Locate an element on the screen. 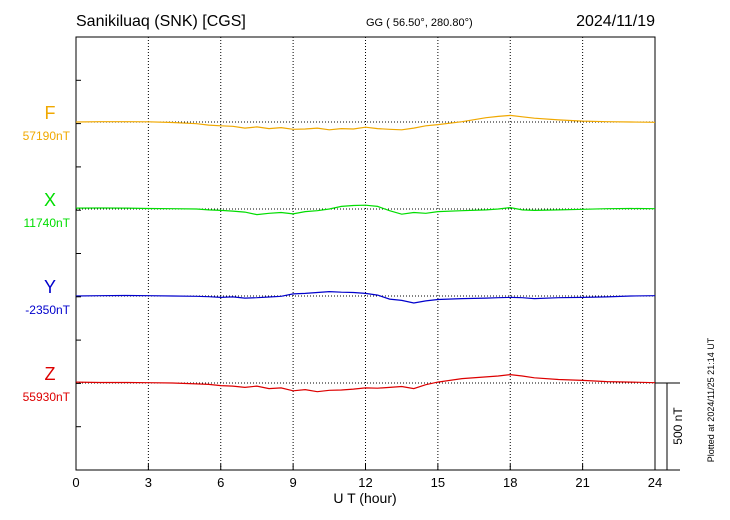 This screenshot has height=520, width=730. series-line-y is located at coordinates (365, 297).